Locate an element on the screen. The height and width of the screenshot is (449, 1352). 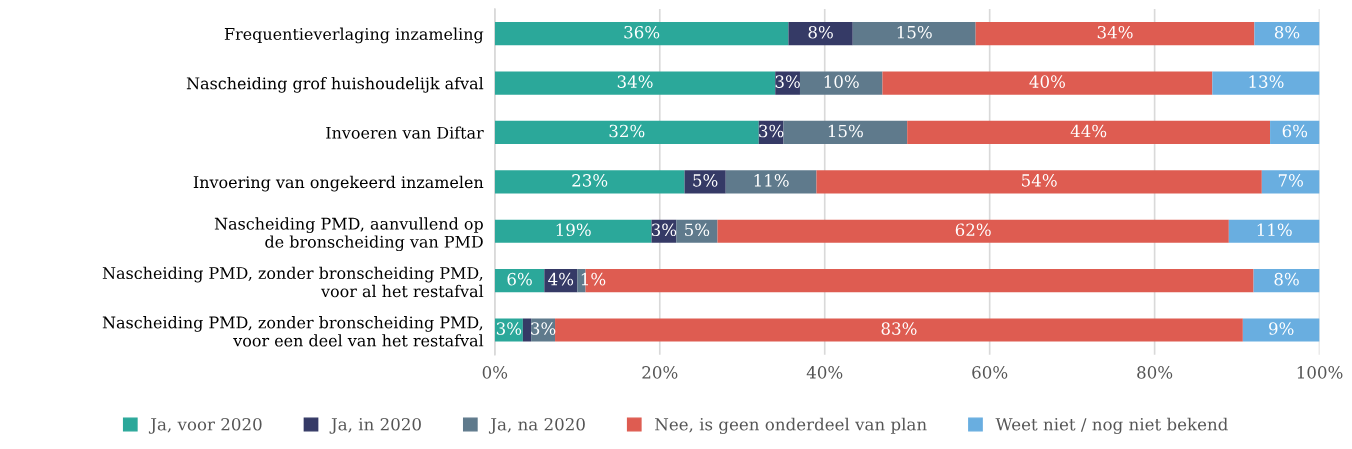
x-tick-label: 80% is located at coordinates (1155, 372).